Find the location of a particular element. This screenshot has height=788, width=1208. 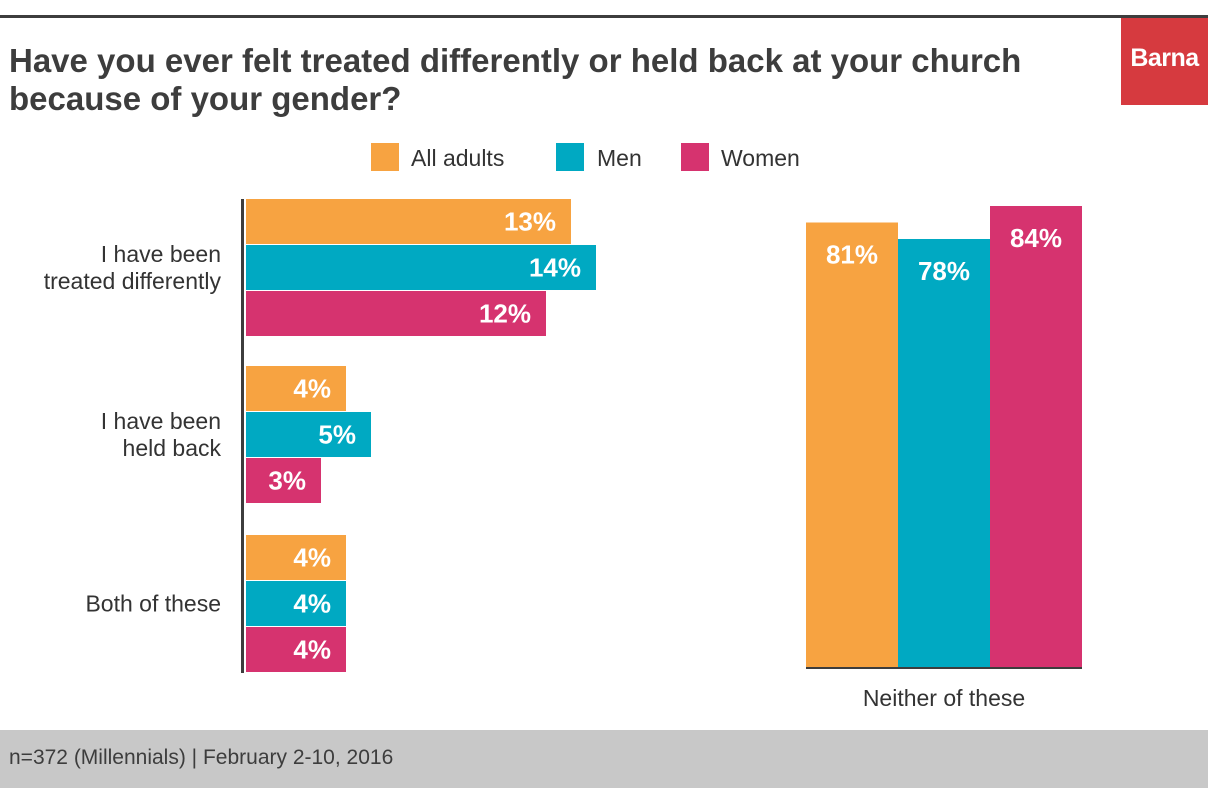

bar-i-have-been-held-back-women is located at coordinates (283, 480).